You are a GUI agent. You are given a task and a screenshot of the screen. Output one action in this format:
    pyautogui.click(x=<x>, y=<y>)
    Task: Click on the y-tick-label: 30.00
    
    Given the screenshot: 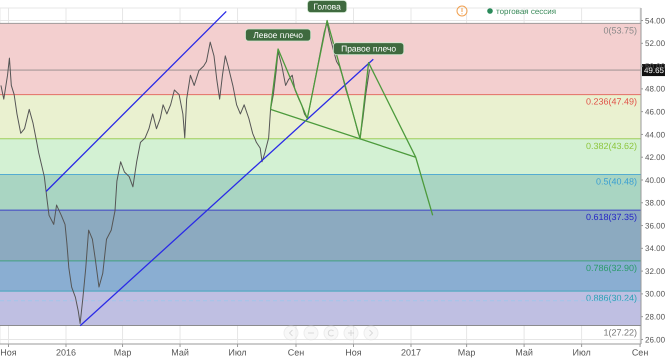 What is the action you would take?
    pyautogui.click(x=655, y=294)
    